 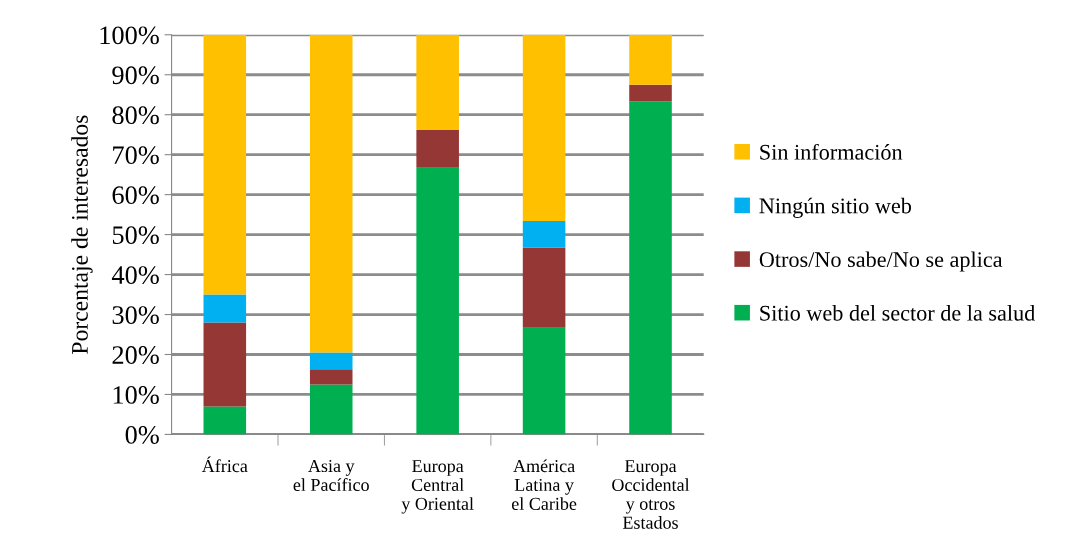 What do you see at coordinates (881, 261) in the screenshot?
I see `legend-label: Otros/No sabe/No se aplica` at bounding box center [881, 261].